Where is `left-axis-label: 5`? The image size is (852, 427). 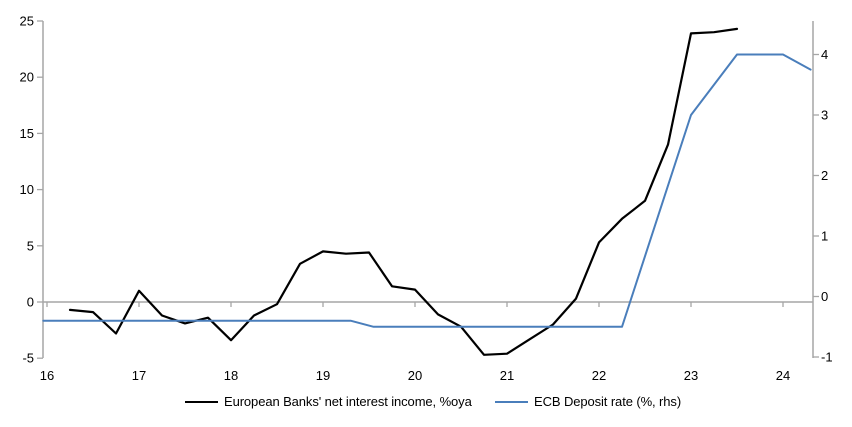
left-axis-label: 5 is located at coordinates (30, 245).